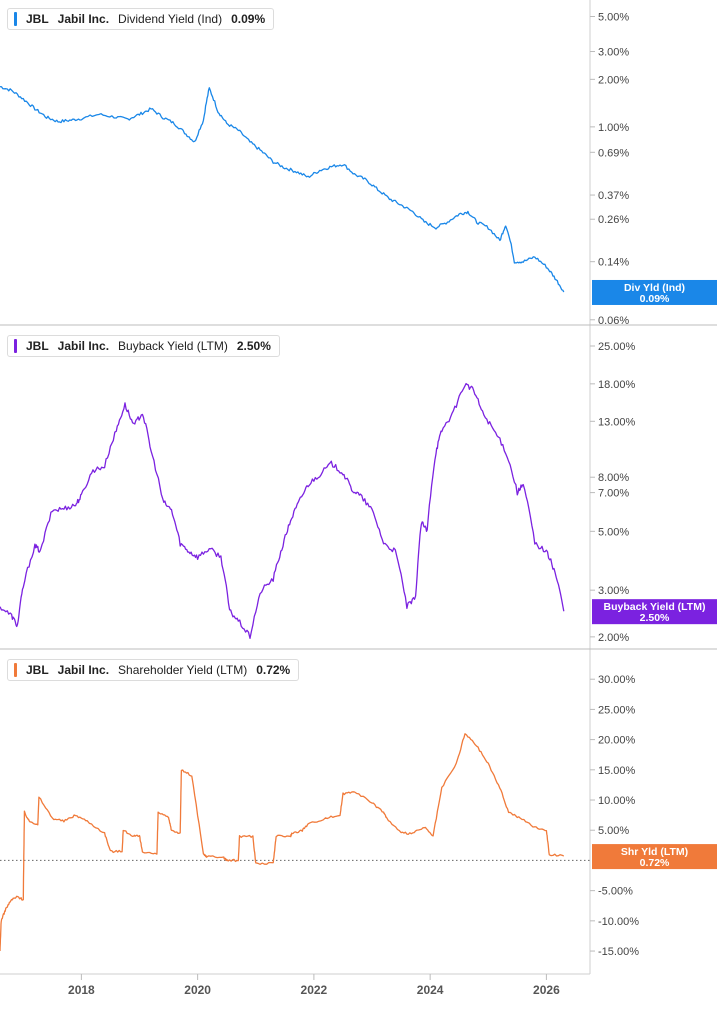 The height and width of the screenshot is (1010, 717). What do you see at coordinates (430, 990) in the screenshot?
I see `x-tick-label: 2024` at bounding box center [430, 990].